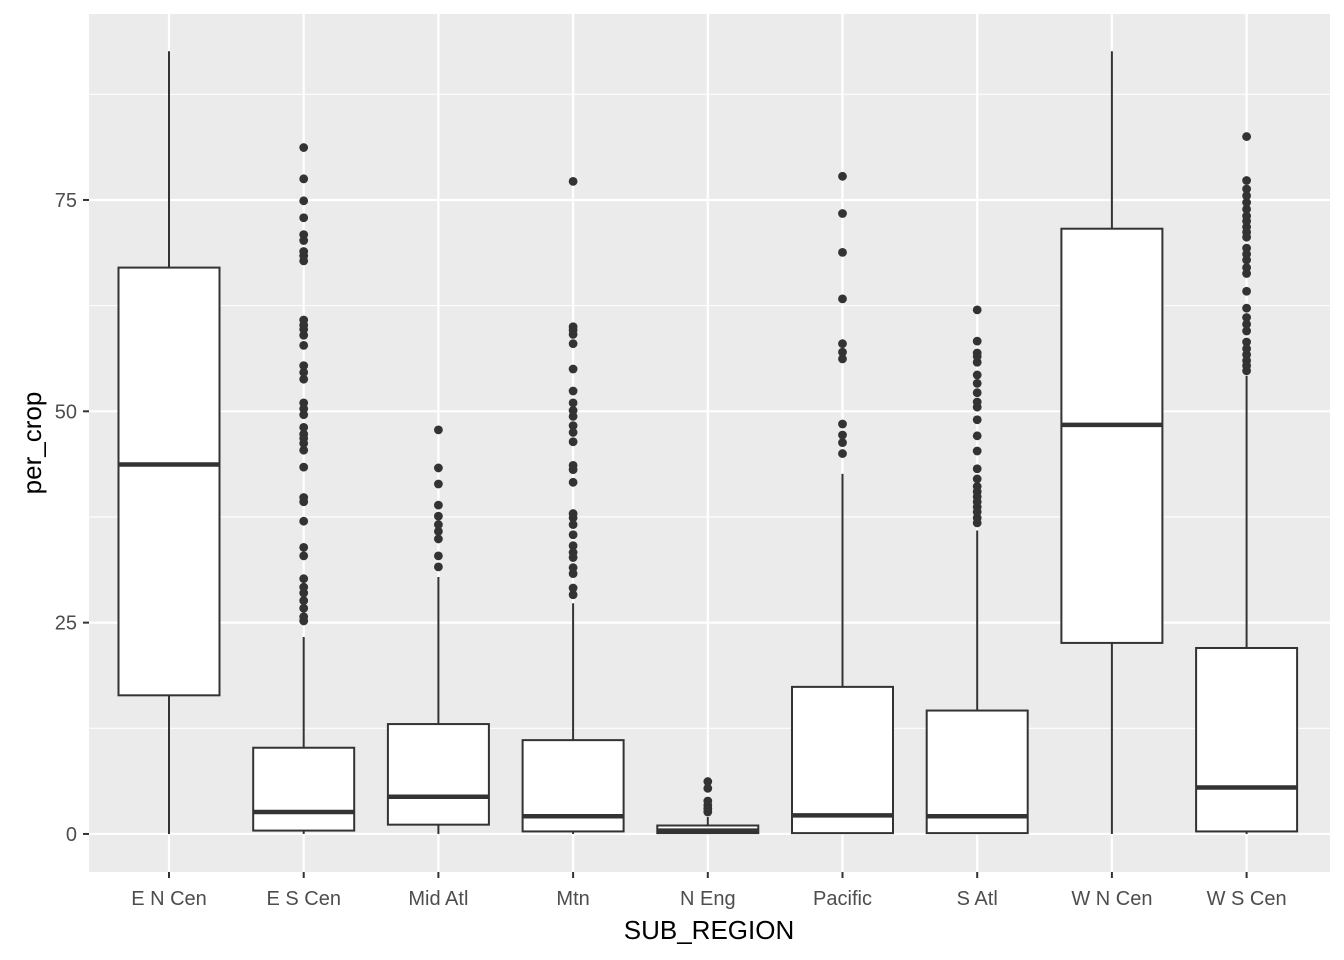 The height and width of the screenshot is (960, 1344). Describe the element at coordinates (1247, 899) in the screenshot. I see `x-tick-label-8: W S Cen` at that location.